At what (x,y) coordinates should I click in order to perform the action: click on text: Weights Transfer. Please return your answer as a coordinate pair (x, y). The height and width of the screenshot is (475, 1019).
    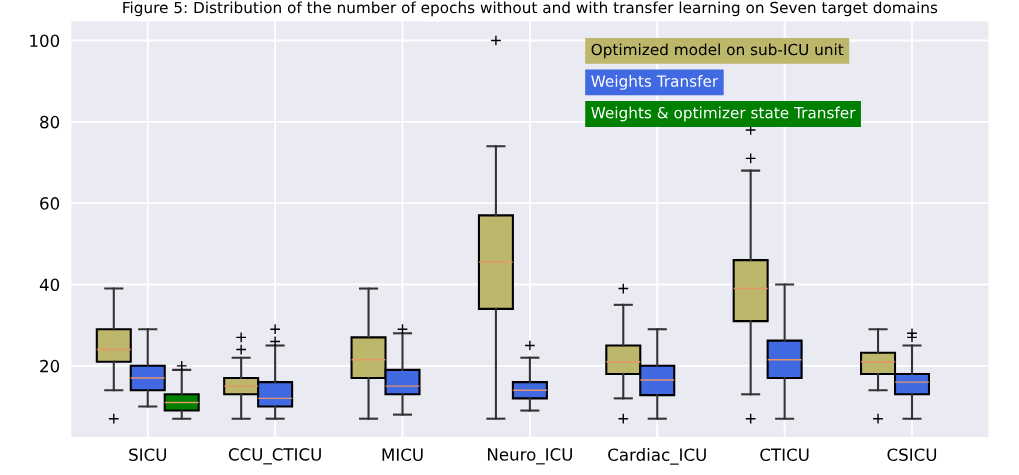
    Looking at the image, I should click on (655, 82).